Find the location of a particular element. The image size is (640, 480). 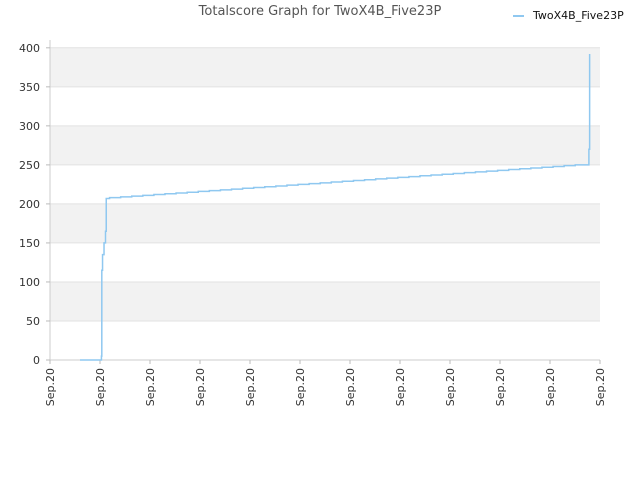

y-tick-label: 350 is located at coordinates (29, 87).